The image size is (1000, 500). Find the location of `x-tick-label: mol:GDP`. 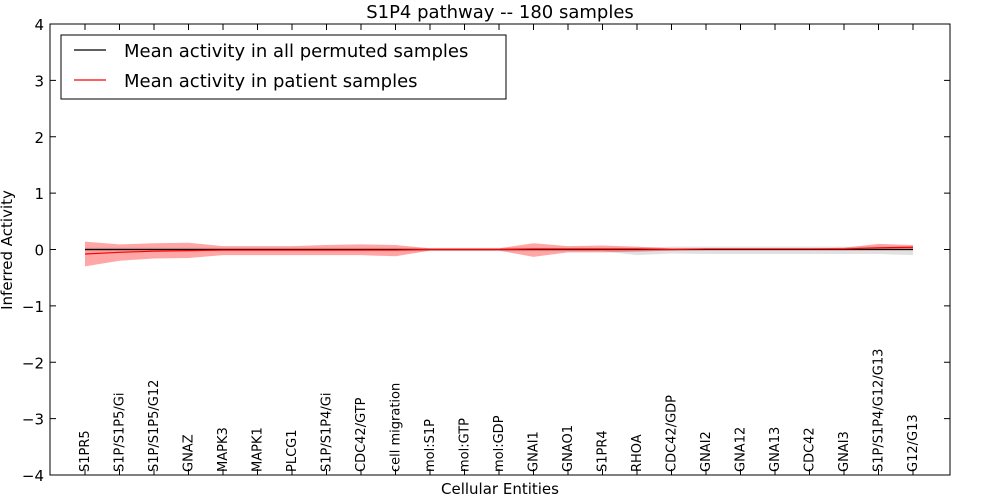

x-tick-label: mol:GDP is located at coordinates (499, 443).